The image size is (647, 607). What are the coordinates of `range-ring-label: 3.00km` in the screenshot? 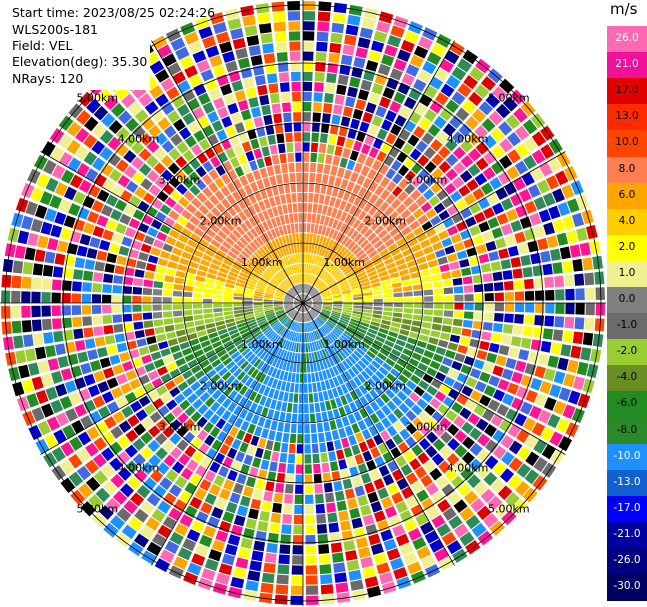 It's located at (180, 426).